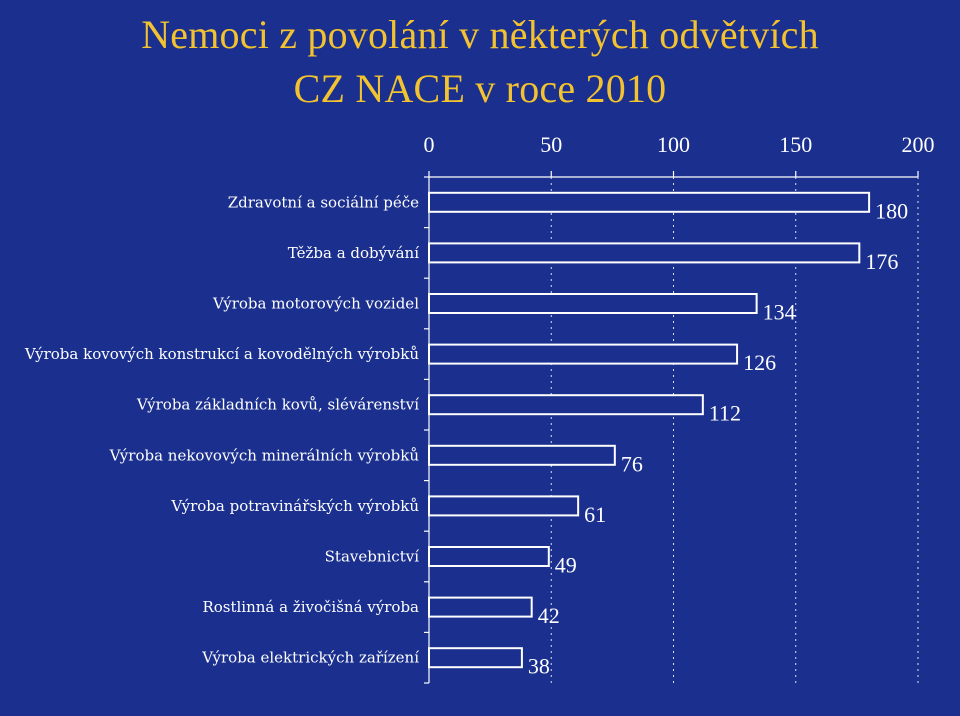  What do you see at coordinates (918, 144) in the screenshot?
I see `x-tick-label: 200` at bounding box center [918, 144].